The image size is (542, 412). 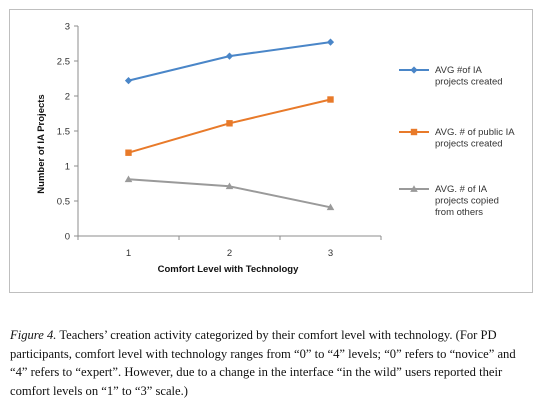 I want to click on legend-label-3: AVG. # of IA, so click(x=461, y=189).